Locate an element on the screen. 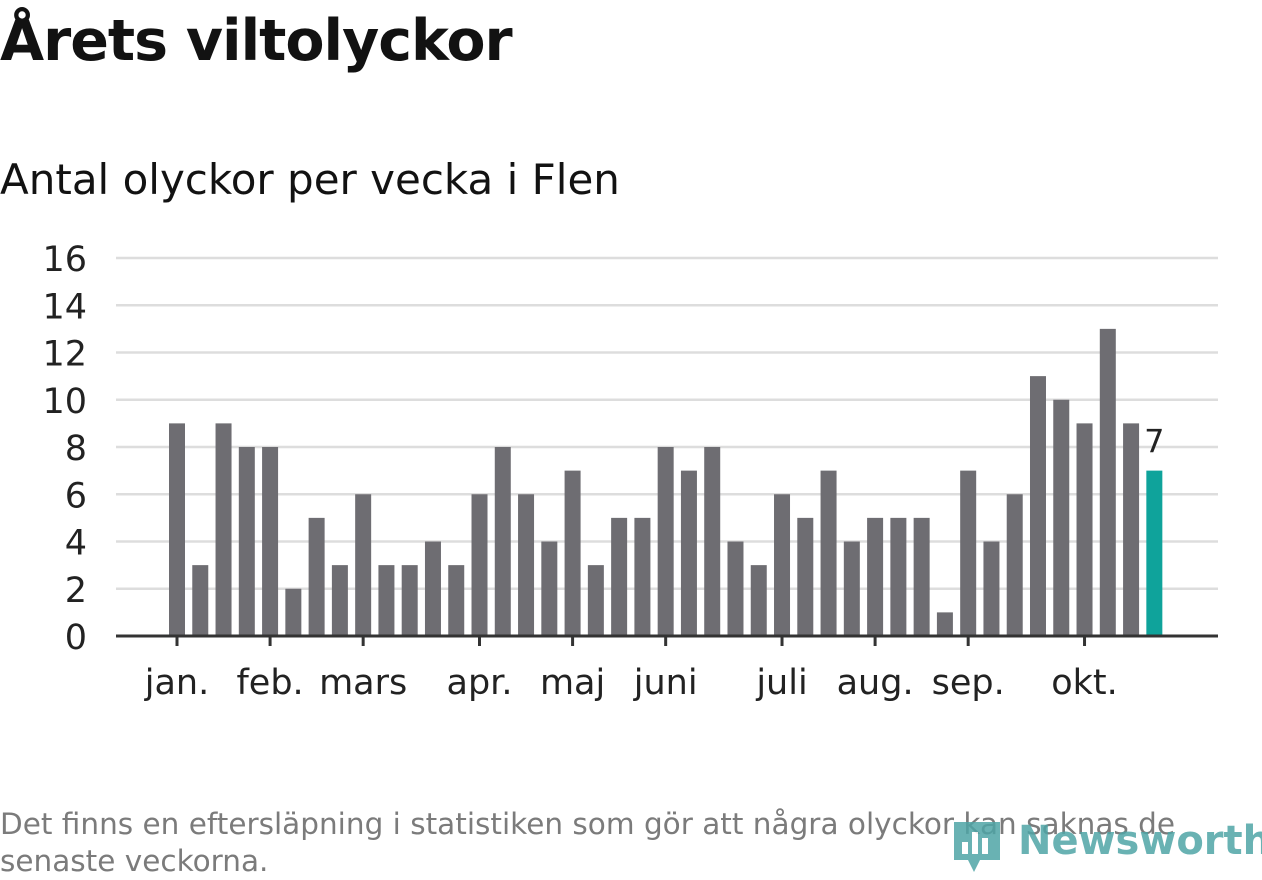 This screenshot has height=880, width=1262. x-tick-label: juni is located at coordinates (665, 683).